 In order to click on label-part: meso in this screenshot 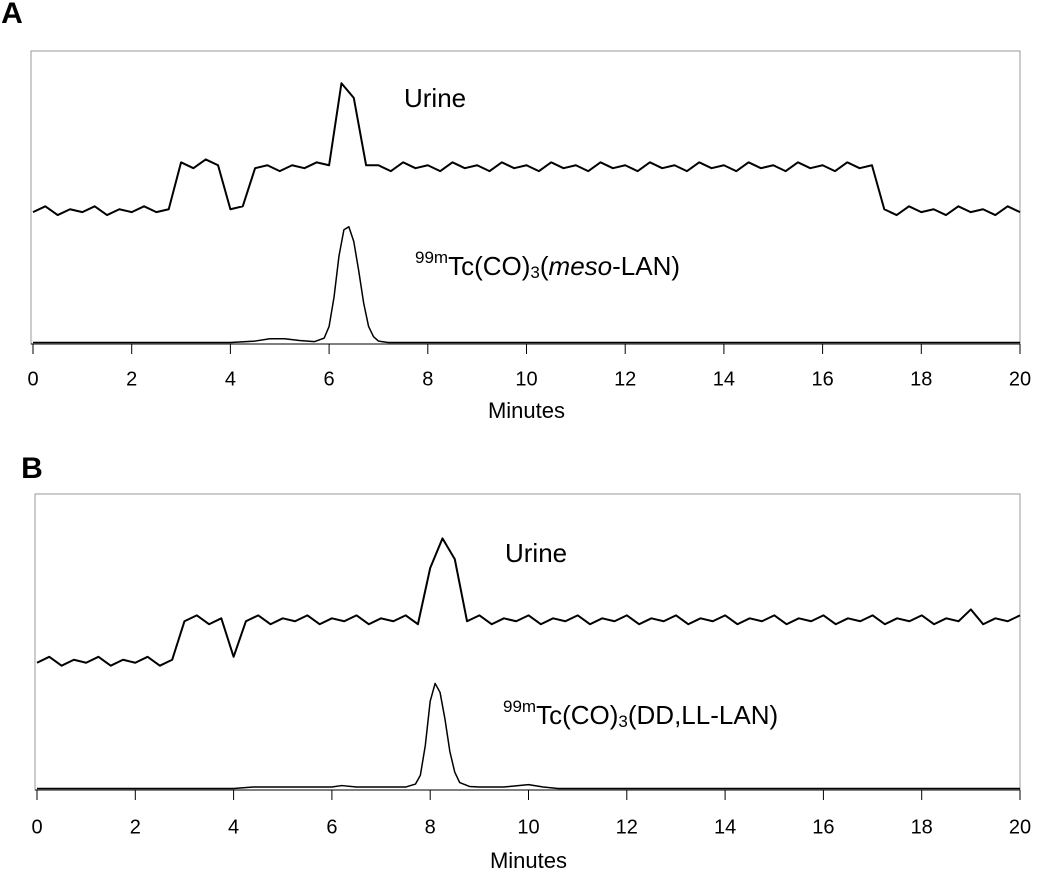, I will do `click(581, 266)`.